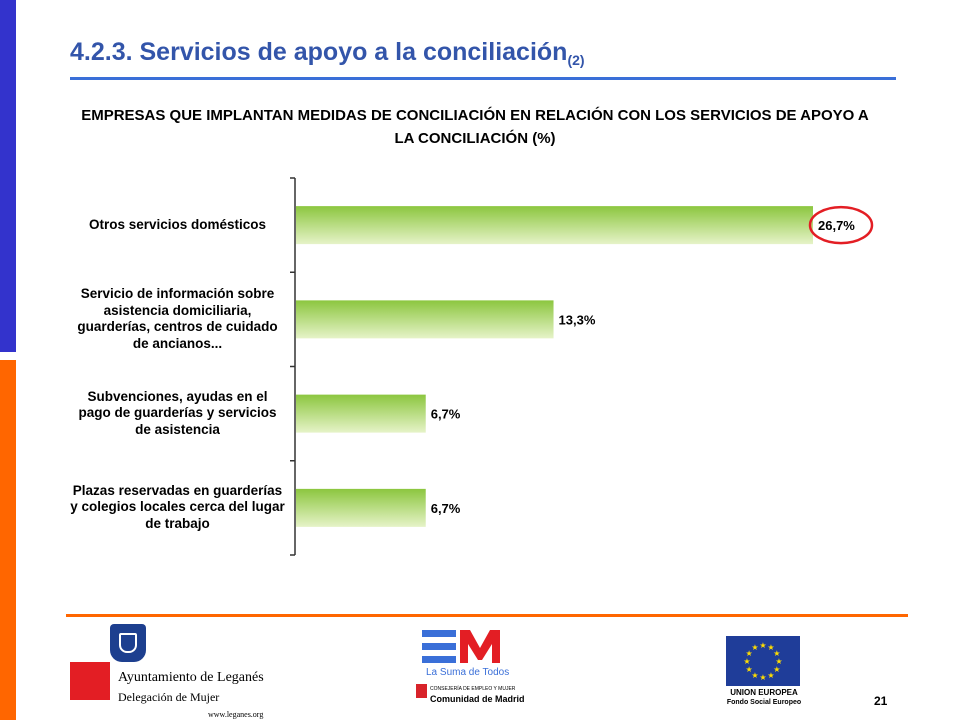 The image size is (960, 720). I want to click on madrid-tagline: La Suma de Todos, so click(468, 672).